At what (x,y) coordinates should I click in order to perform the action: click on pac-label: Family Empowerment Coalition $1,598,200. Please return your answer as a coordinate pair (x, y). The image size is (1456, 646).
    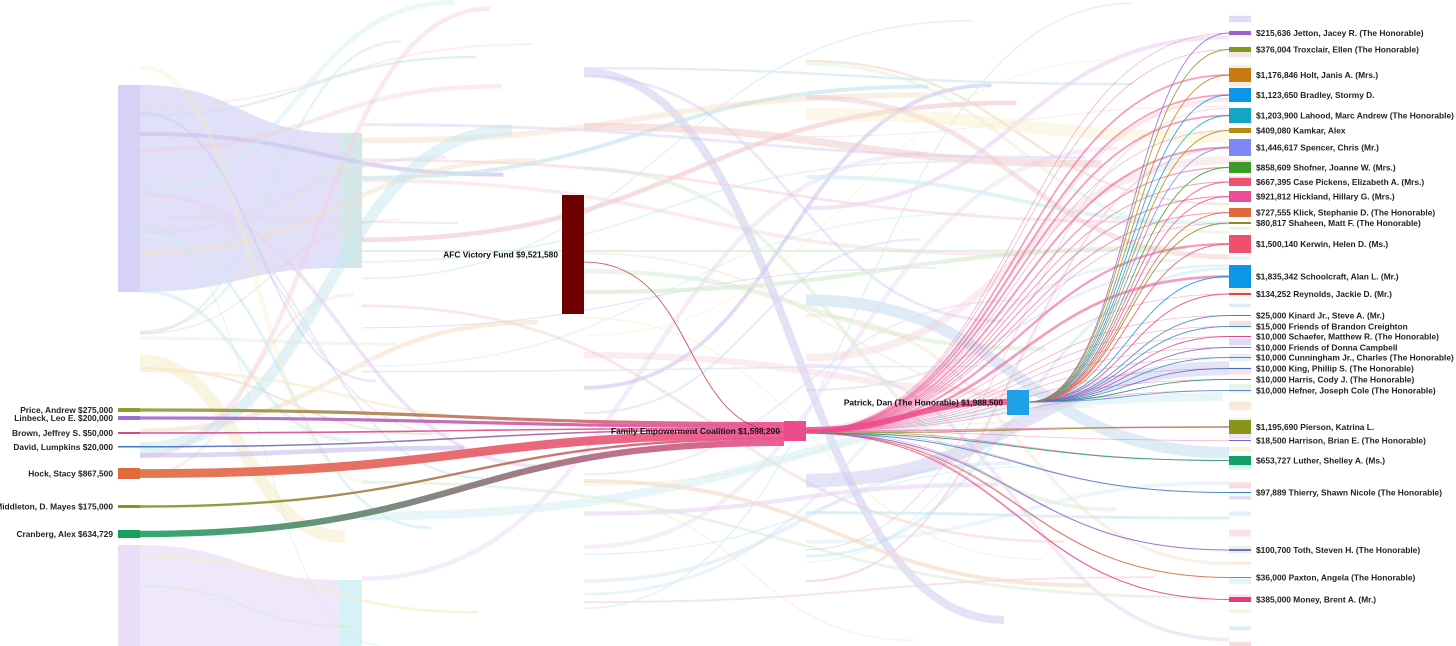
    Looking at the image, I should click on (695, 431).